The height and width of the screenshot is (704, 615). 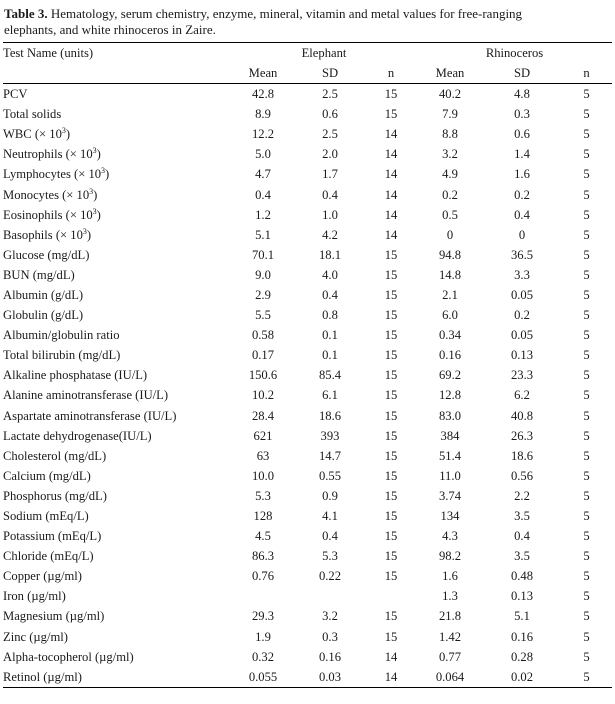 What do you see at coordinates (391, 73) in the screenshot?
I see `header-elephant-n: n` at bounding box center [391, 73].